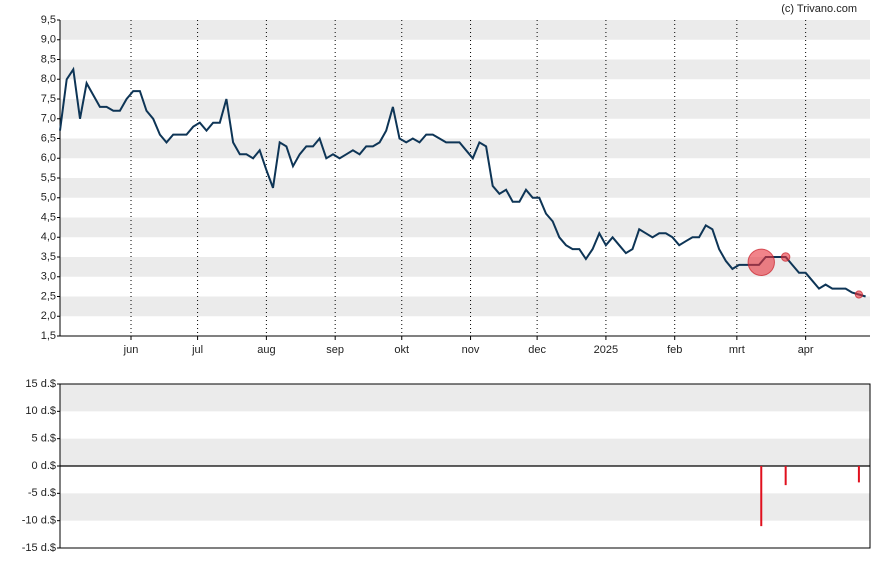 The image size is (888, 565). Describe the element at coordinates (39, 521) in the screenshot. I see `y-tick-label: -10 d.$` at that location.